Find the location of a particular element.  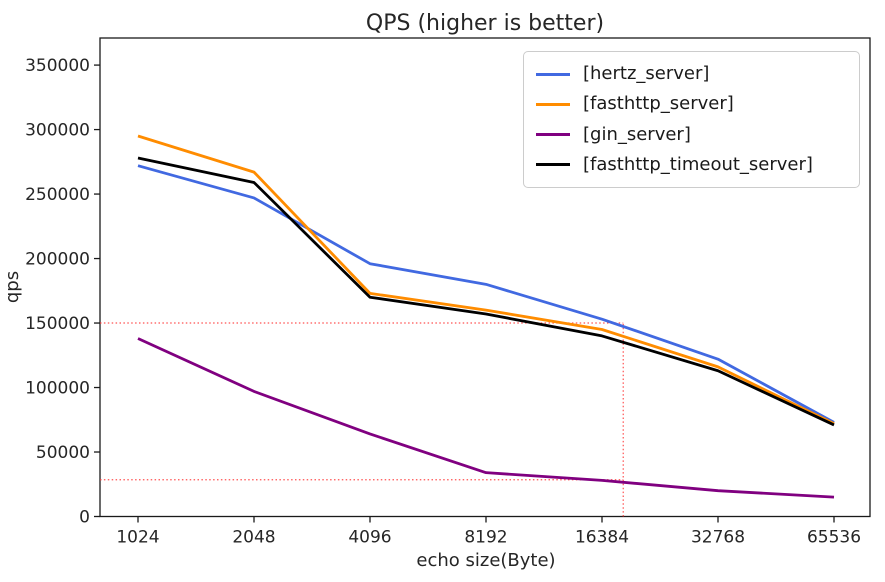

y-tick-label: 0 is located at coordinates (84, 518).